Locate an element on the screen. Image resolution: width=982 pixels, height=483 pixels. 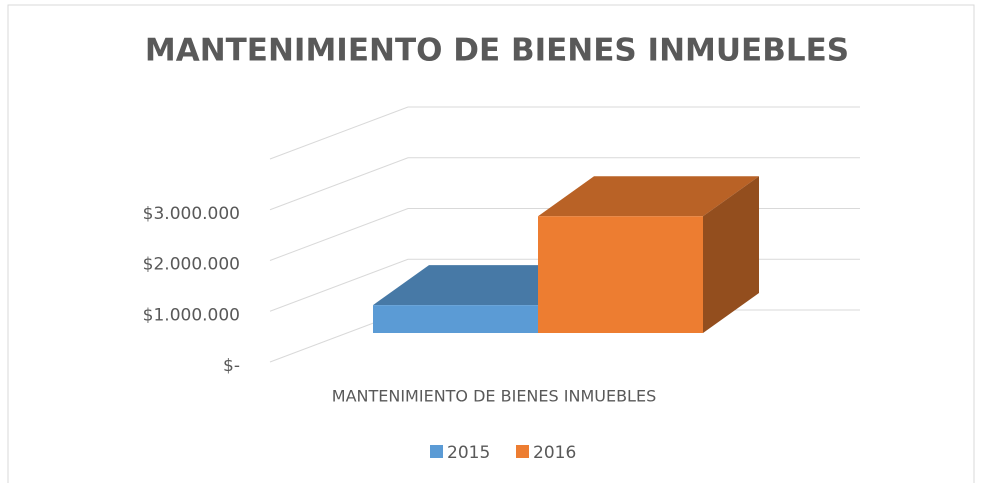
bar is located at coordinates (648, 254).